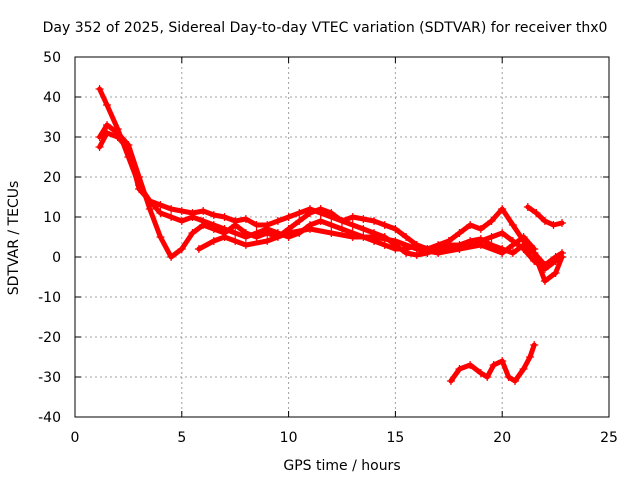 This screenshot has width=640, height=480. Describe the element at coordinates (502, 438) in the screenshot. I see `x-tick-label: 20` at that location.